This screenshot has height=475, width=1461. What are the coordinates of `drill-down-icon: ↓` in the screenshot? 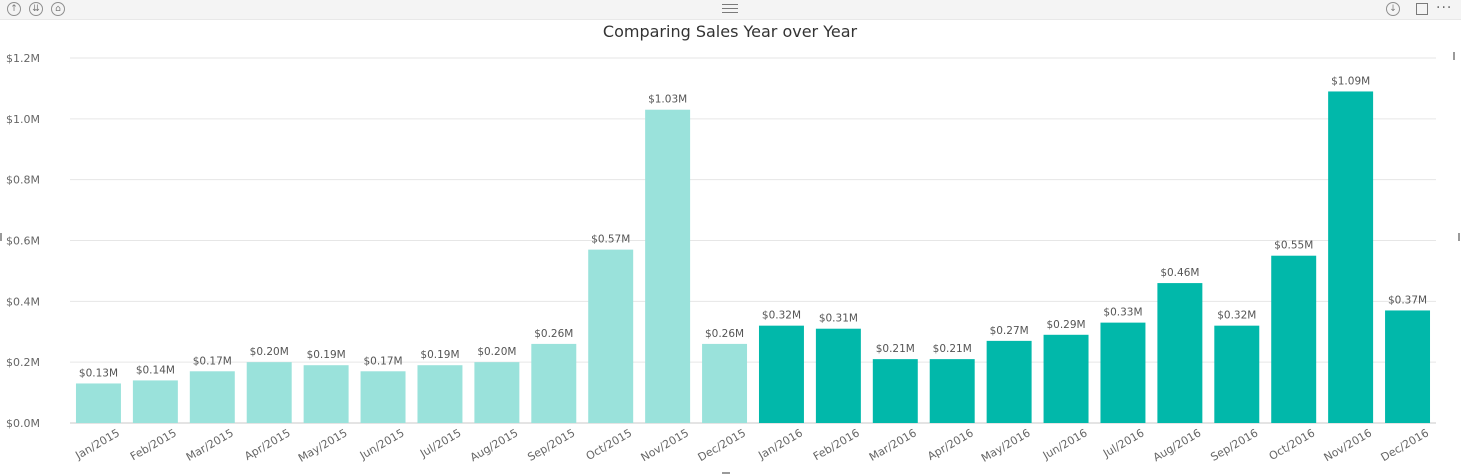 It's located at (1393, 9).